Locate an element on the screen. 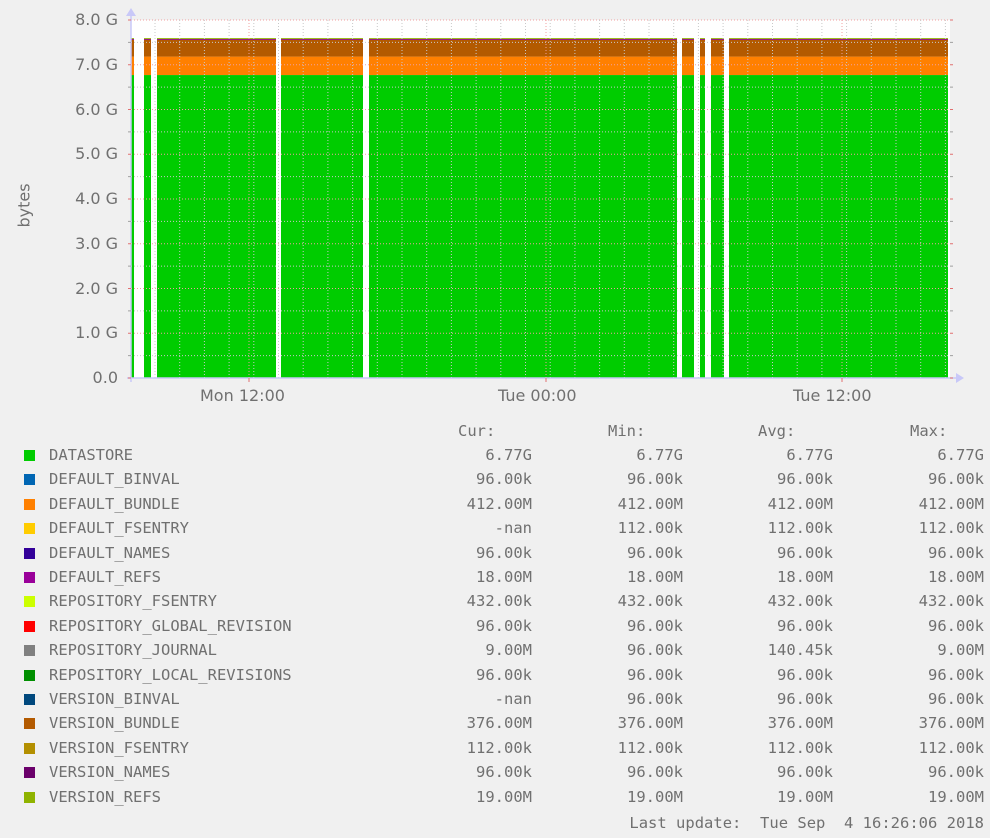 The height and width of the screenshot is (838, 990). legend-series-name: VERSION_BINVAL is located at coordinates (114, 699).